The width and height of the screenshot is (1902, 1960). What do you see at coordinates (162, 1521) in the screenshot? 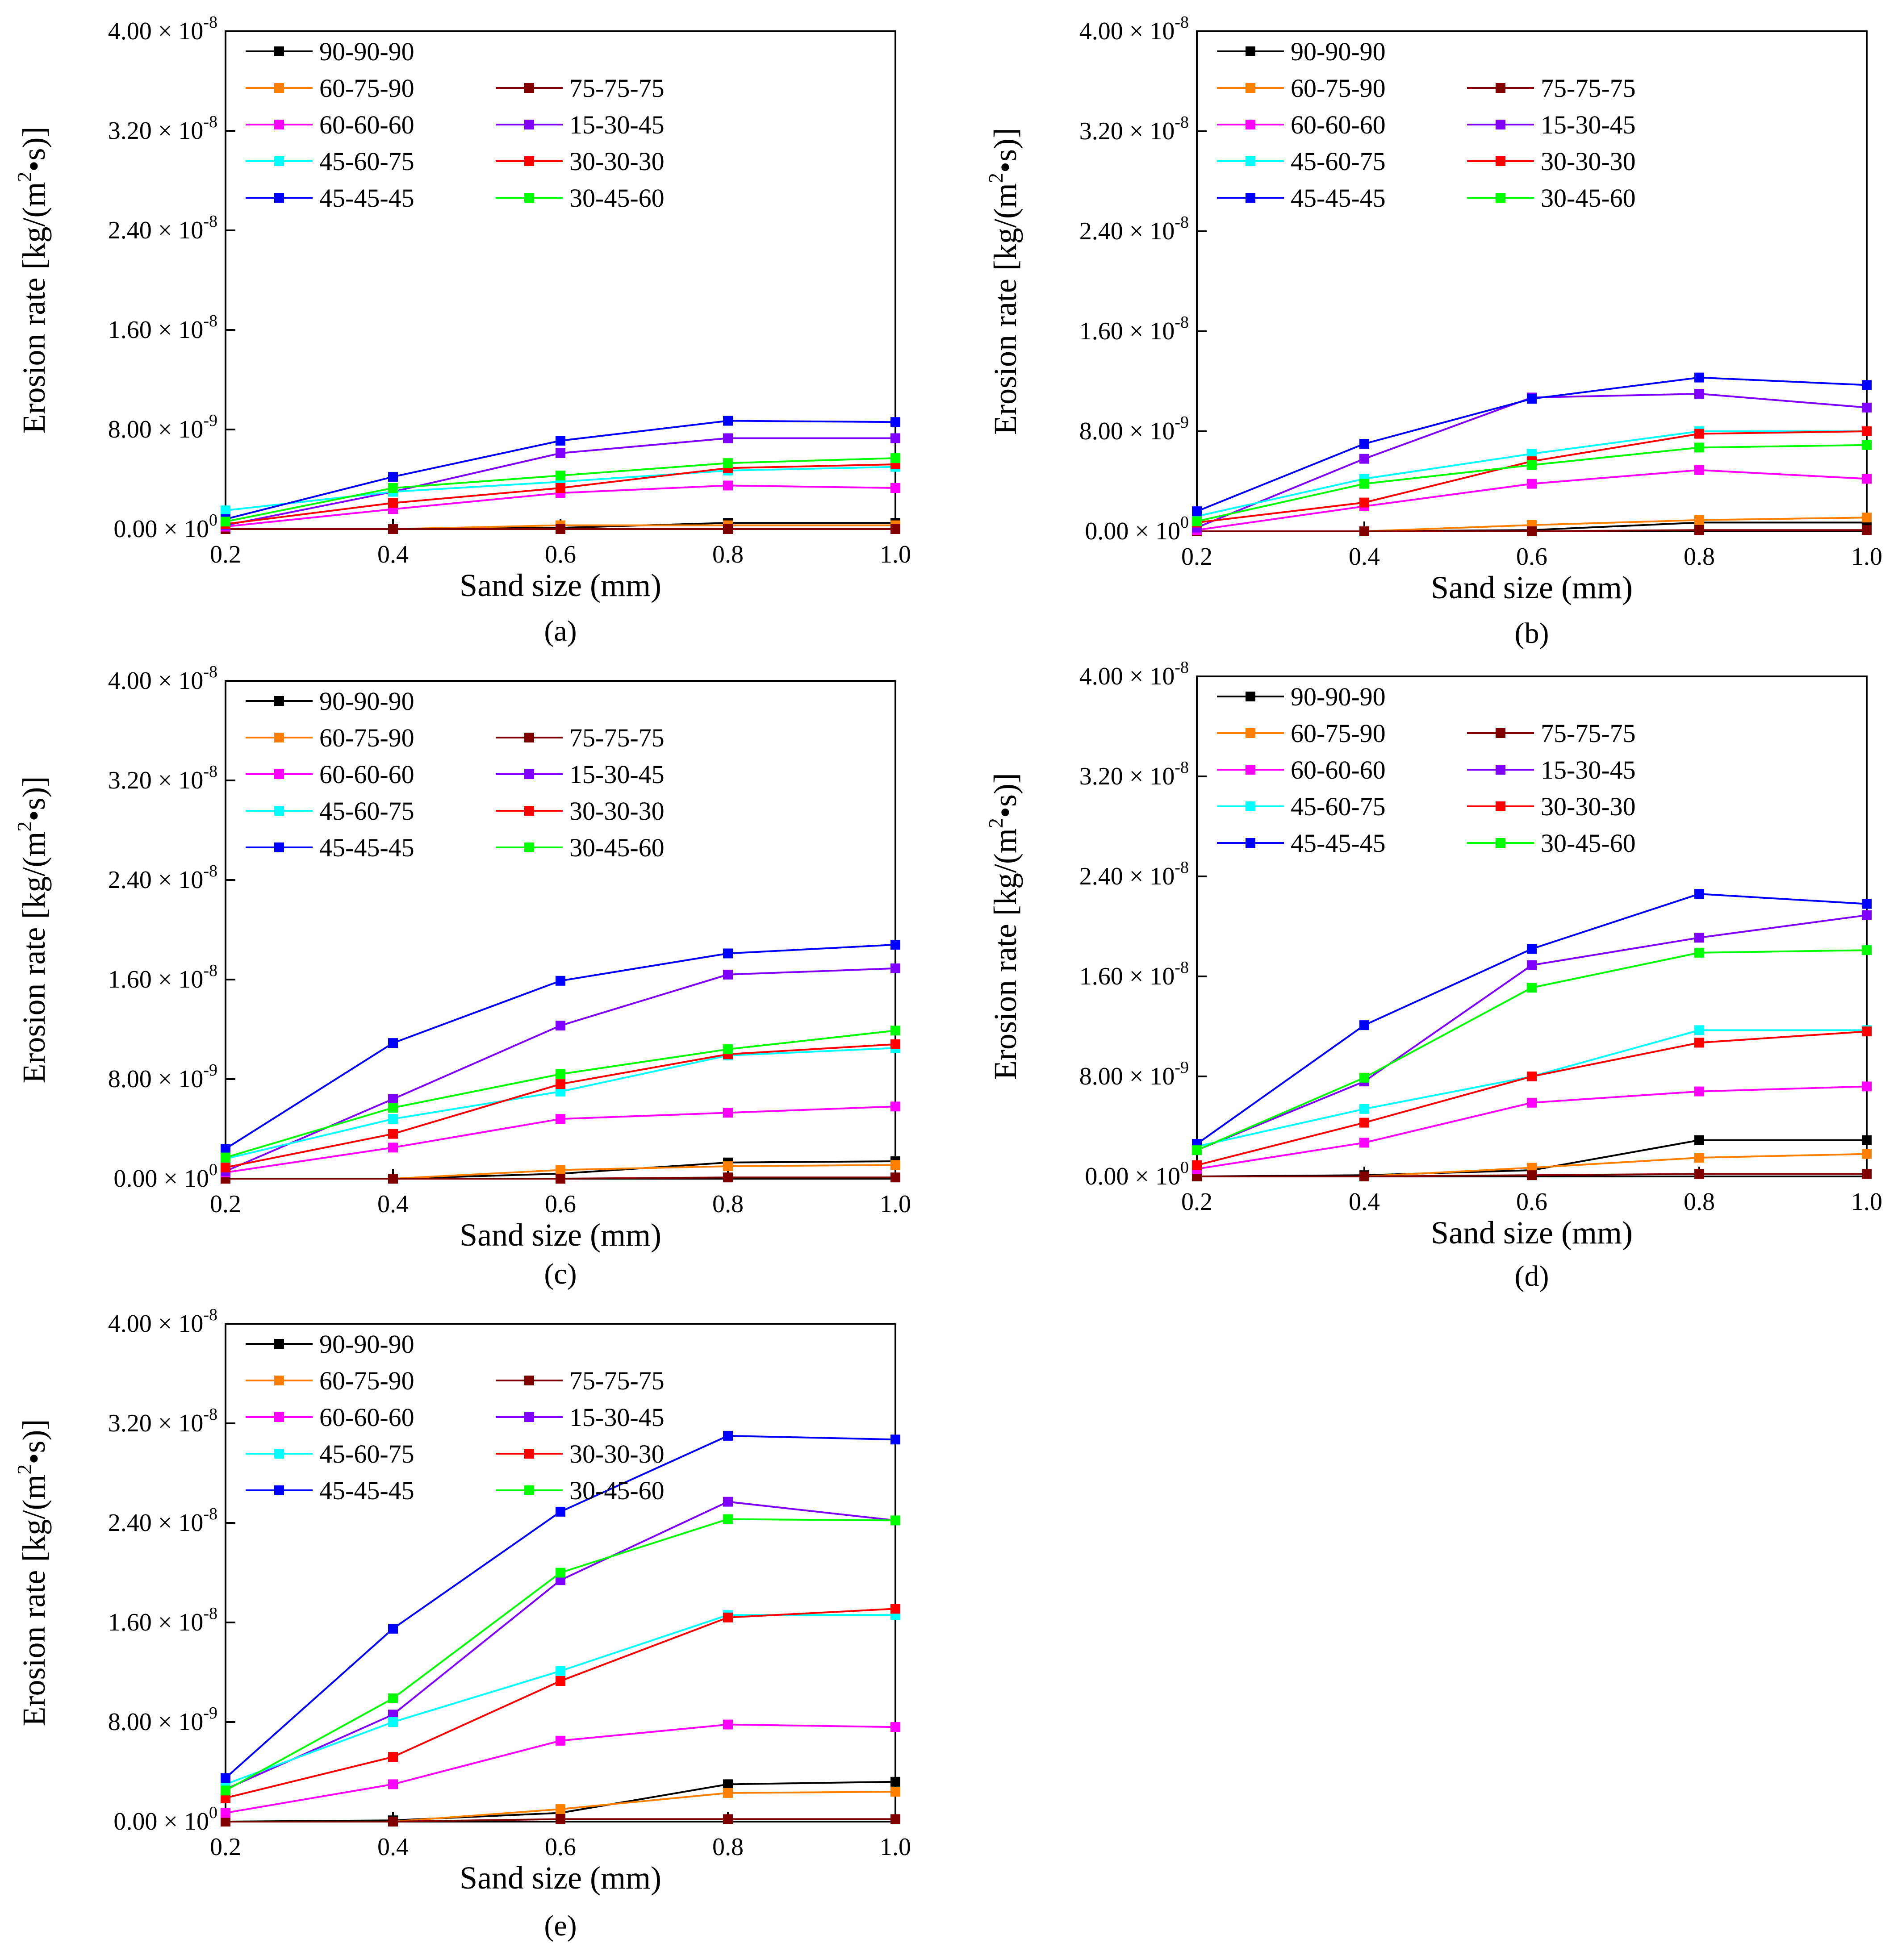
I see `y-tick-label: 2.40 × 10⁻⁸` at bounding box center [162, 1521].